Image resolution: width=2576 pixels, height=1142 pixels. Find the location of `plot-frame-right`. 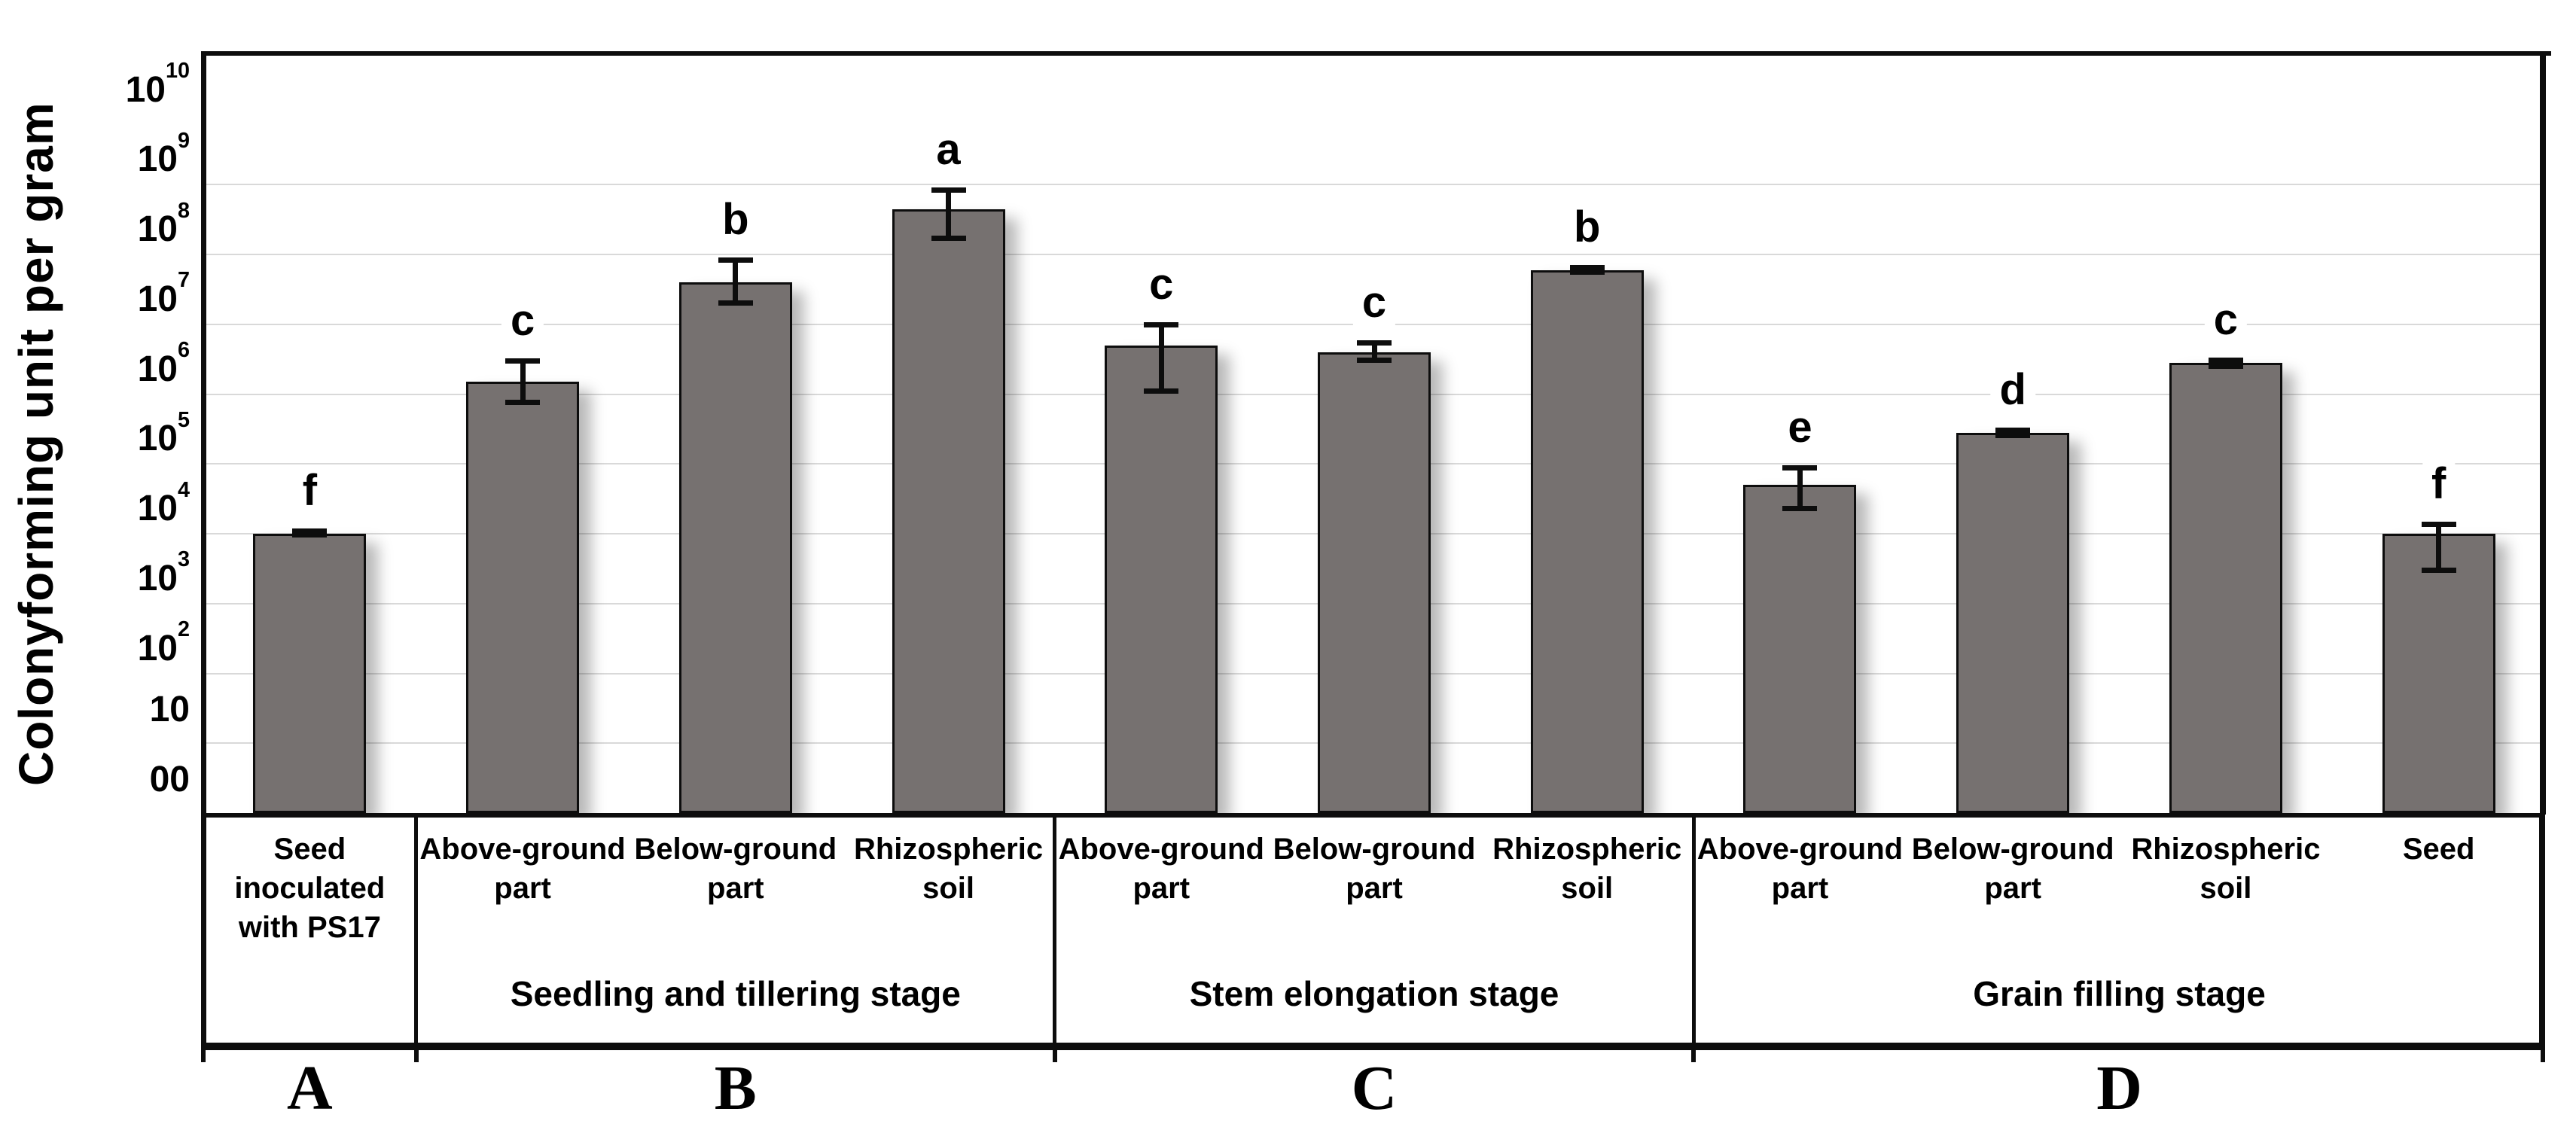

plot-frame-right is located at coordinates (2543, 433).